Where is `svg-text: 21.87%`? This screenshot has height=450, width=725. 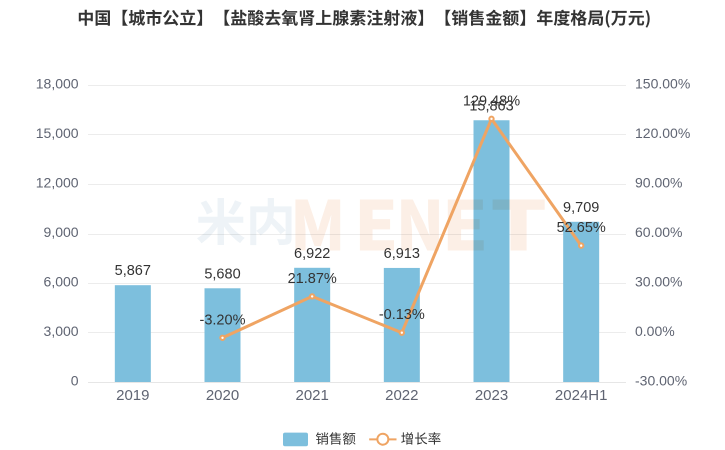
svg-text: 21.87% is located at coordinates (312, 279).